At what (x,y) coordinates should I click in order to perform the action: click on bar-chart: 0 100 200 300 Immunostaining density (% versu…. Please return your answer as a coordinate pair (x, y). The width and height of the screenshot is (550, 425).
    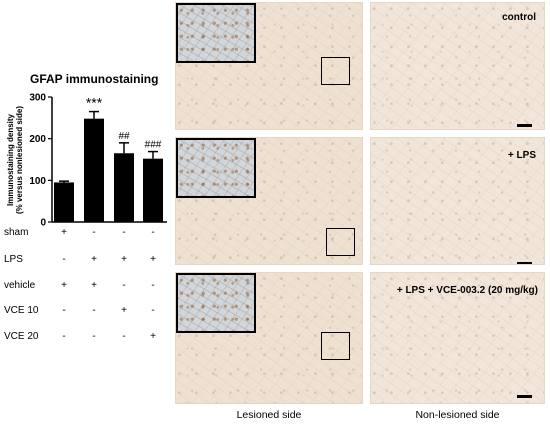
    Looking at the image, I should click on (86, 161).